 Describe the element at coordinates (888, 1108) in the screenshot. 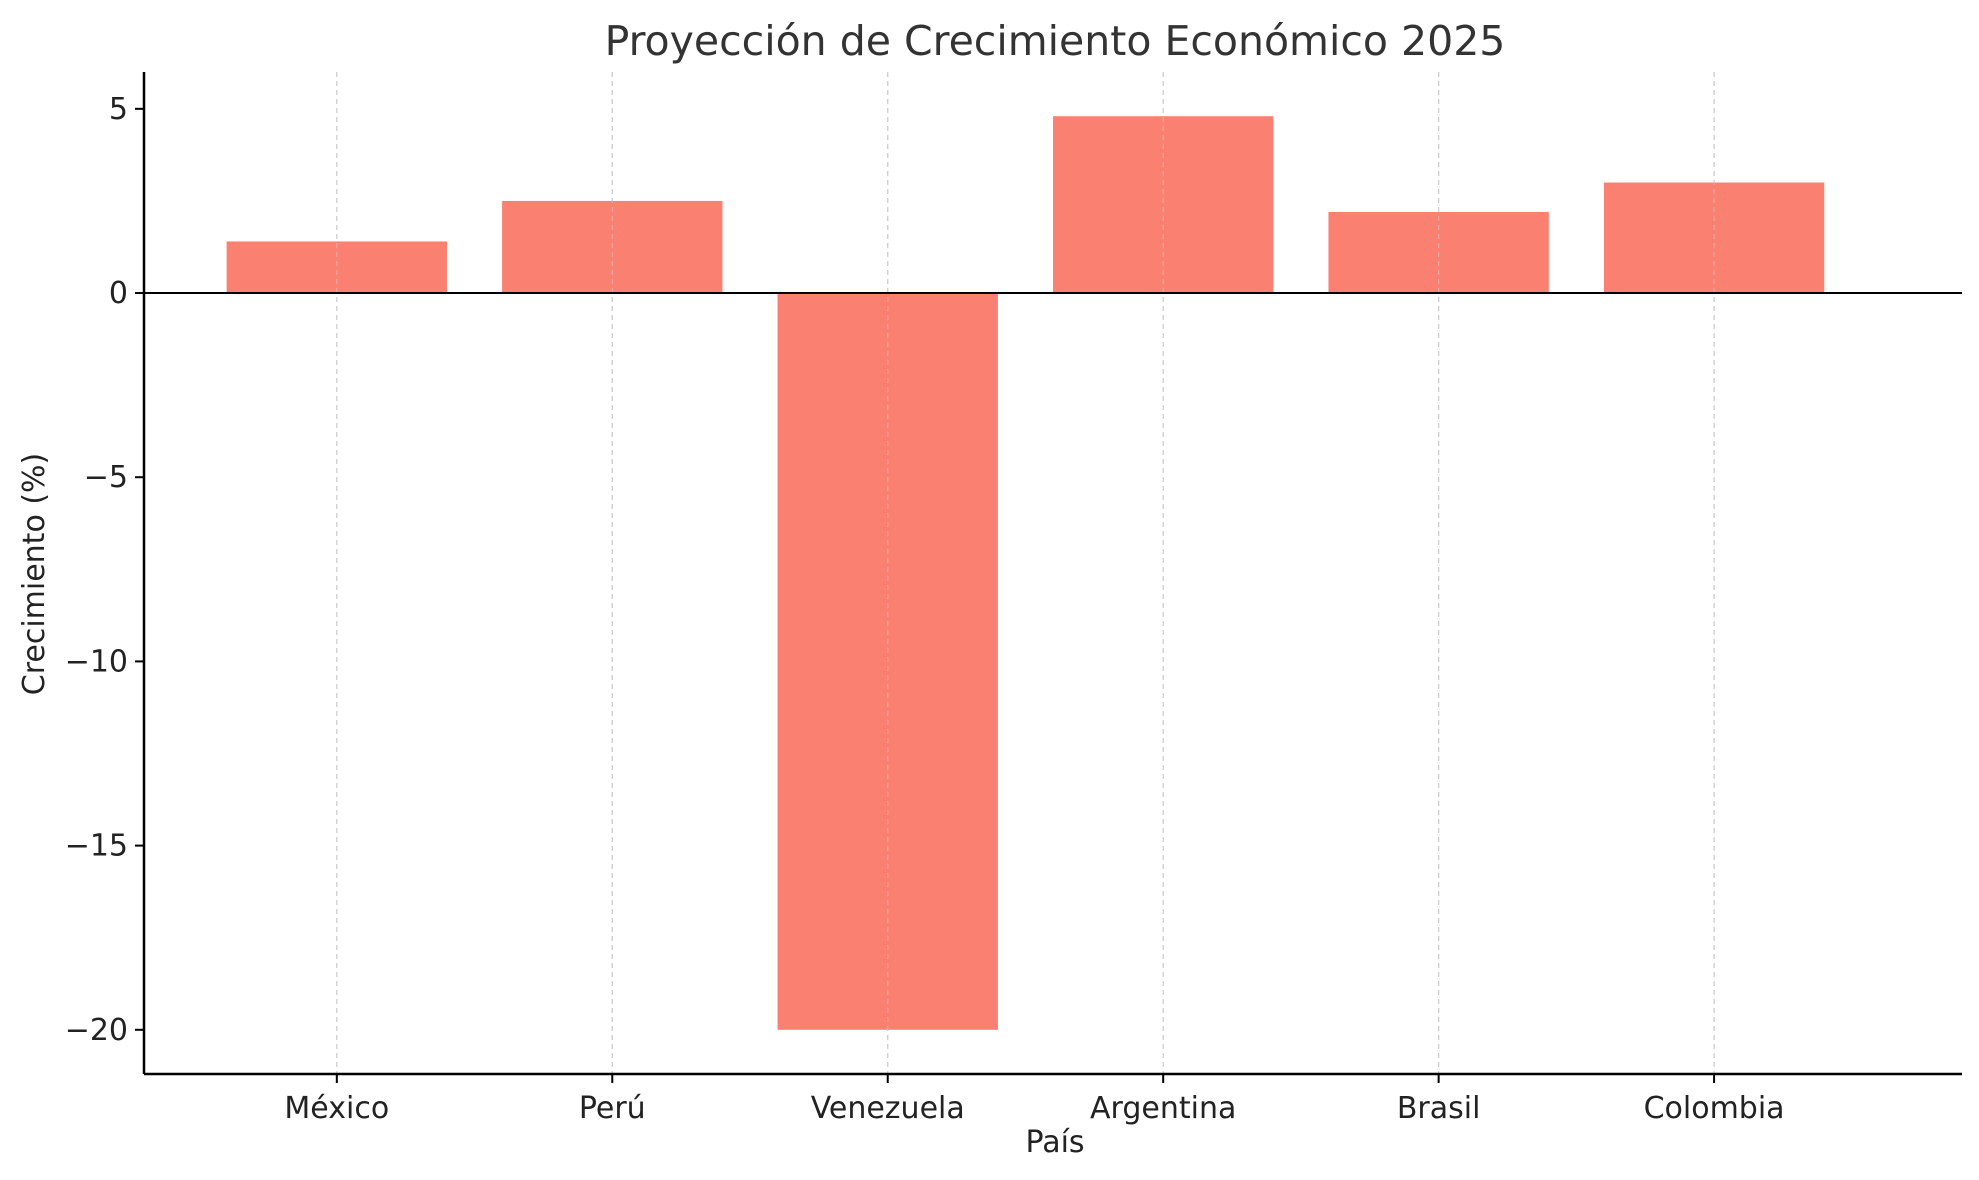

I see `x-tick-label: Venezuela` at that location.